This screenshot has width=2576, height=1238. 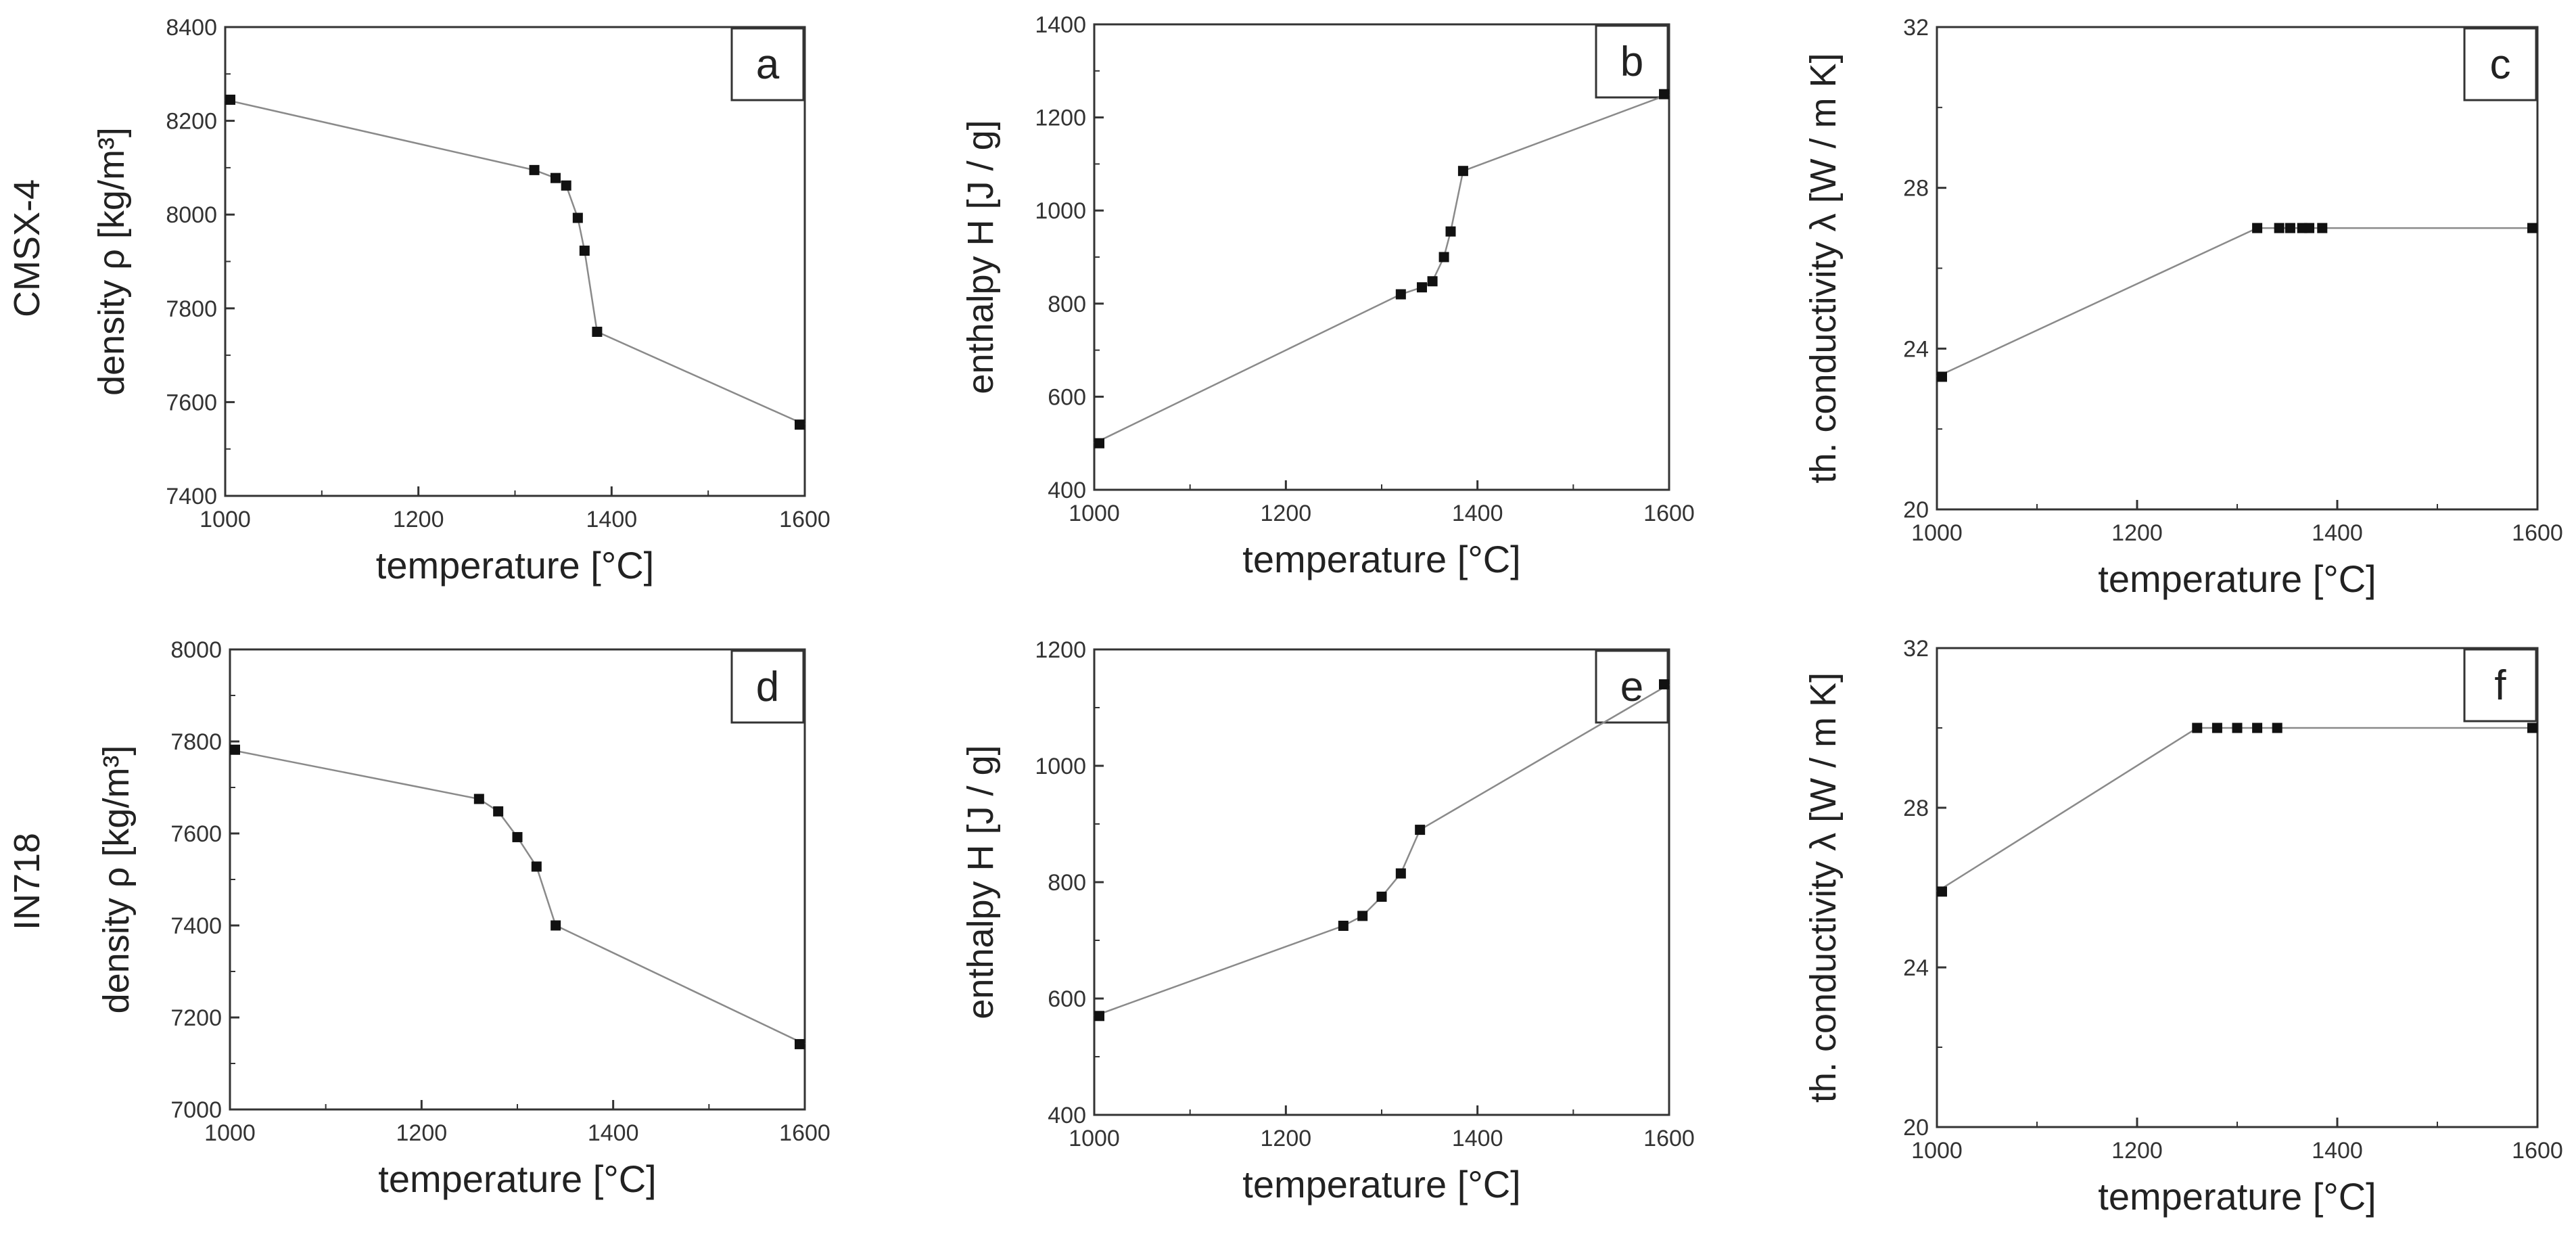 What do you see at coordinates (116, 880) in the screenshot?
I see `y-axis-label: density ρ [kg/m³]` at bounding box center [116, 880].